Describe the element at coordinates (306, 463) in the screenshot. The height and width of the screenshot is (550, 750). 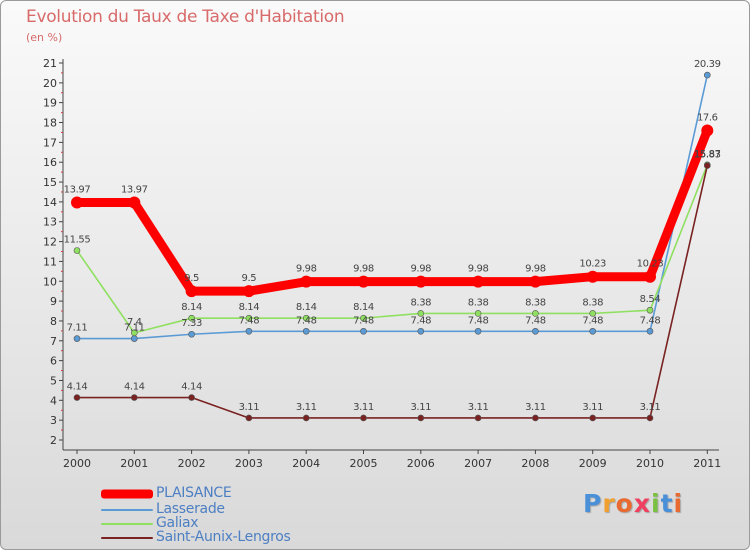
I see `x-tick-label: 2004` at that location.